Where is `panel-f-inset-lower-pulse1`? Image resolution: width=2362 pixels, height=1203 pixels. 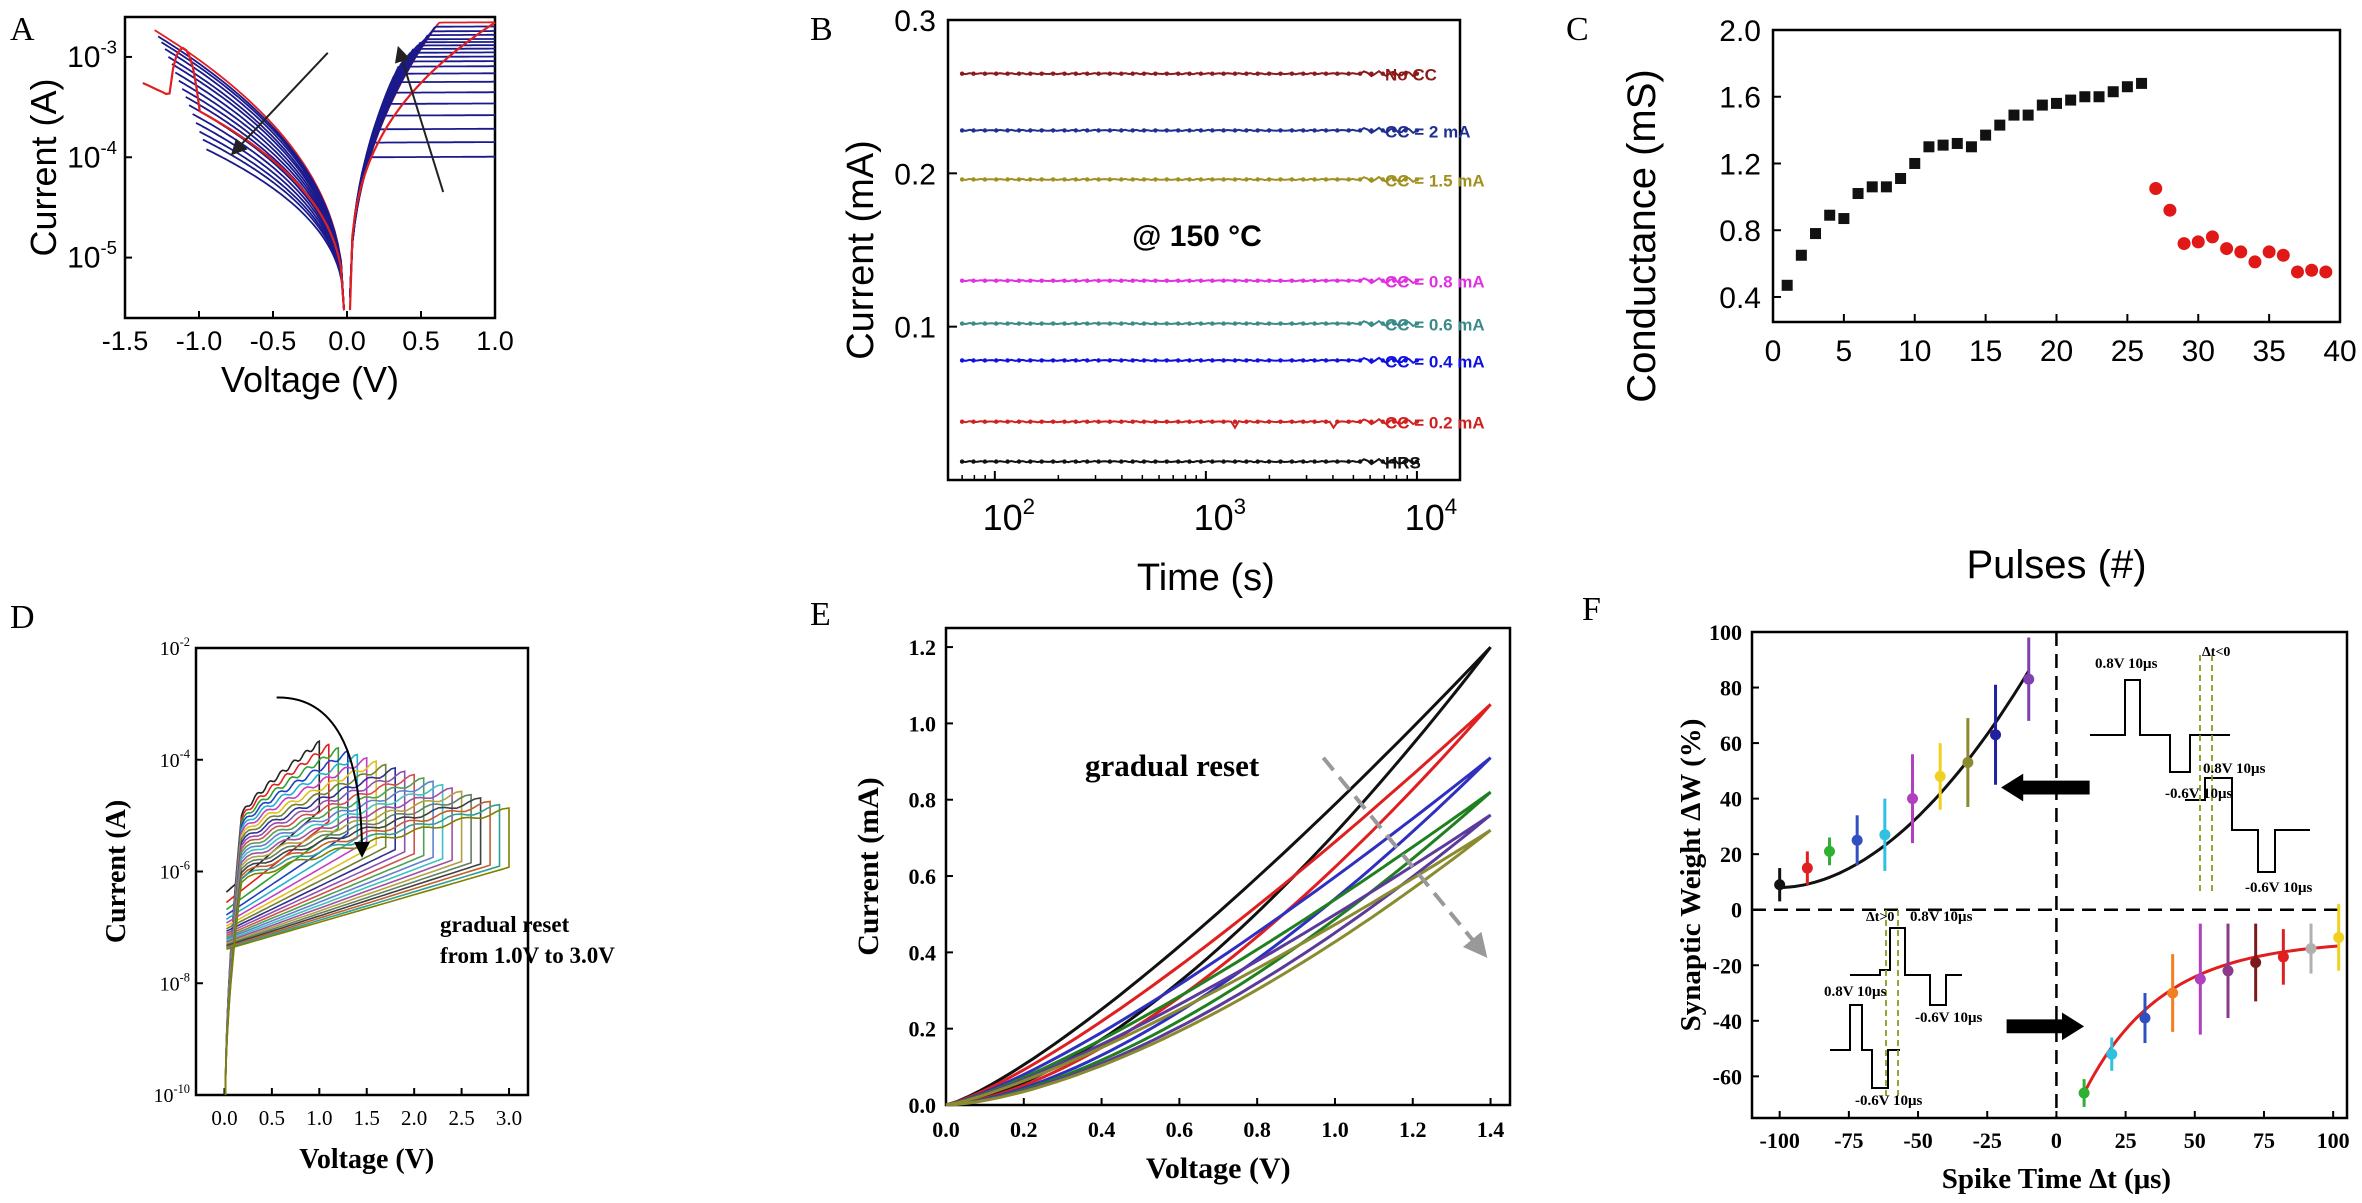 panel-f-inset-lower-pulse1 is located at coordinates (1865, 1046).